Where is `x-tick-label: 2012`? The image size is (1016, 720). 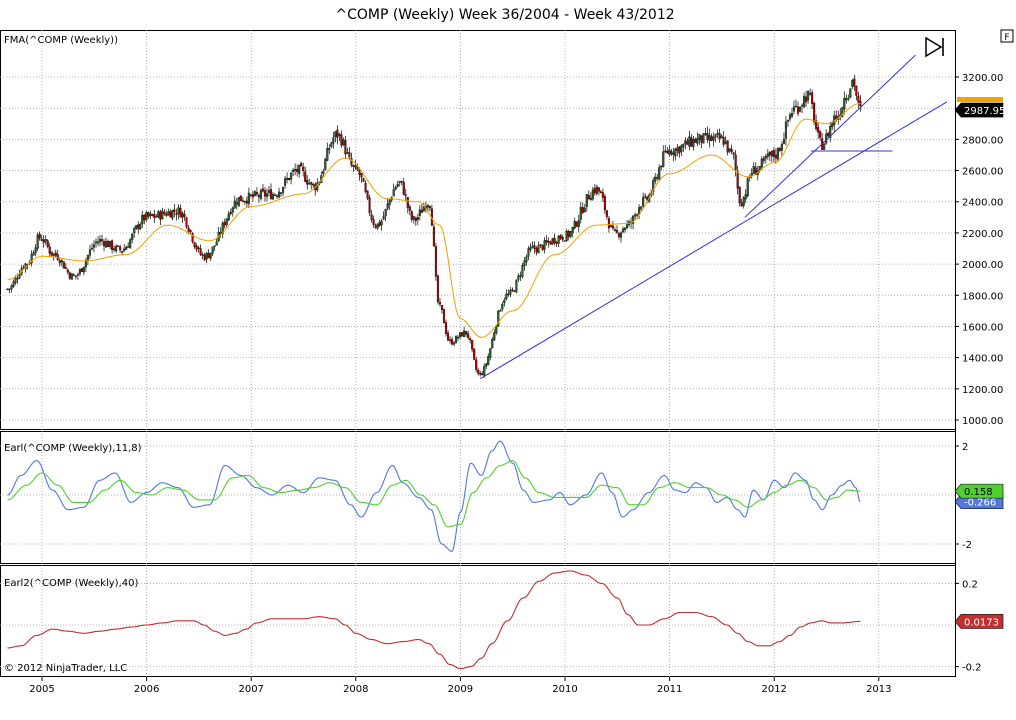
x-tick-label: 2012 is located at coordinates (773, 689).